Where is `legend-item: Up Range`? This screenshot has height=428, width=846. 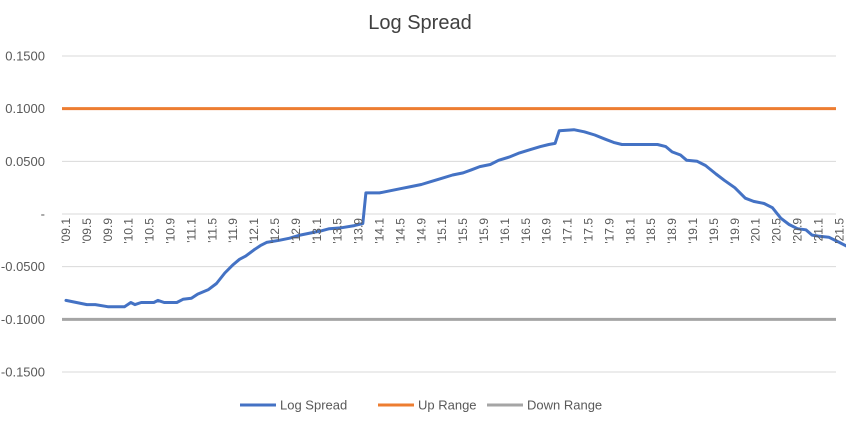
legend-item: Up Range is located at coordinates (427, 405).